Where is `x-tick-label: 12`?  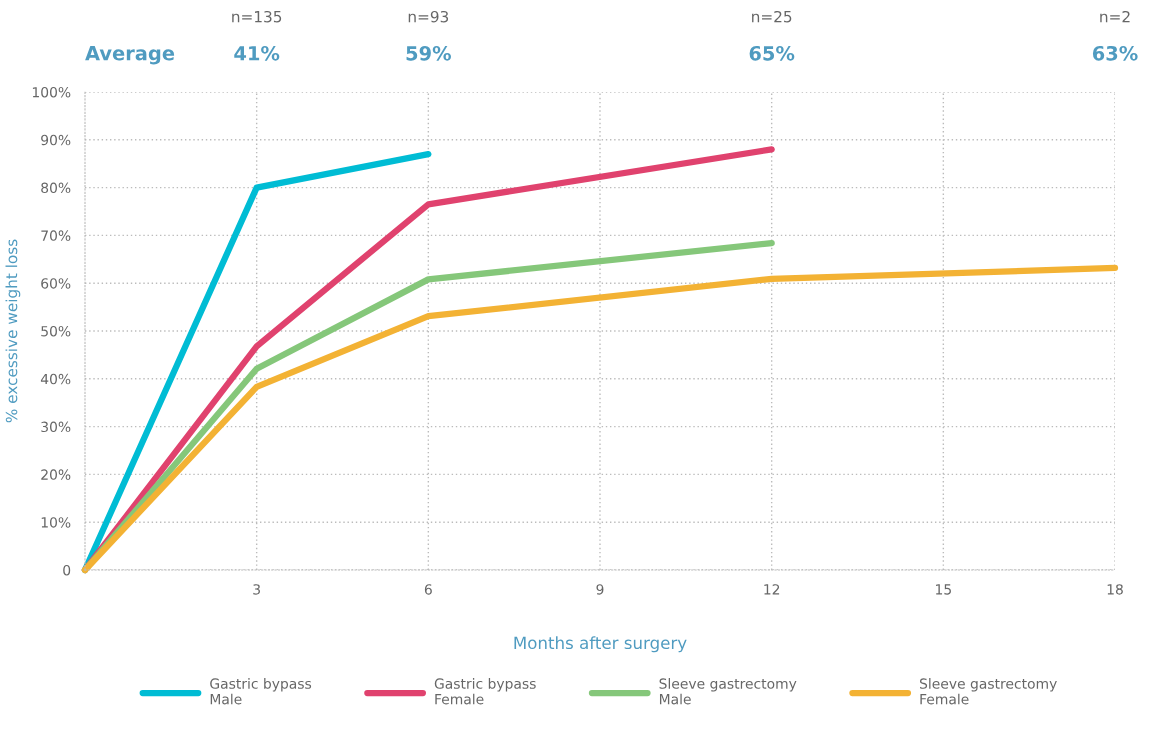
x-tick-label: 12 is located at coordinates (772, 589).